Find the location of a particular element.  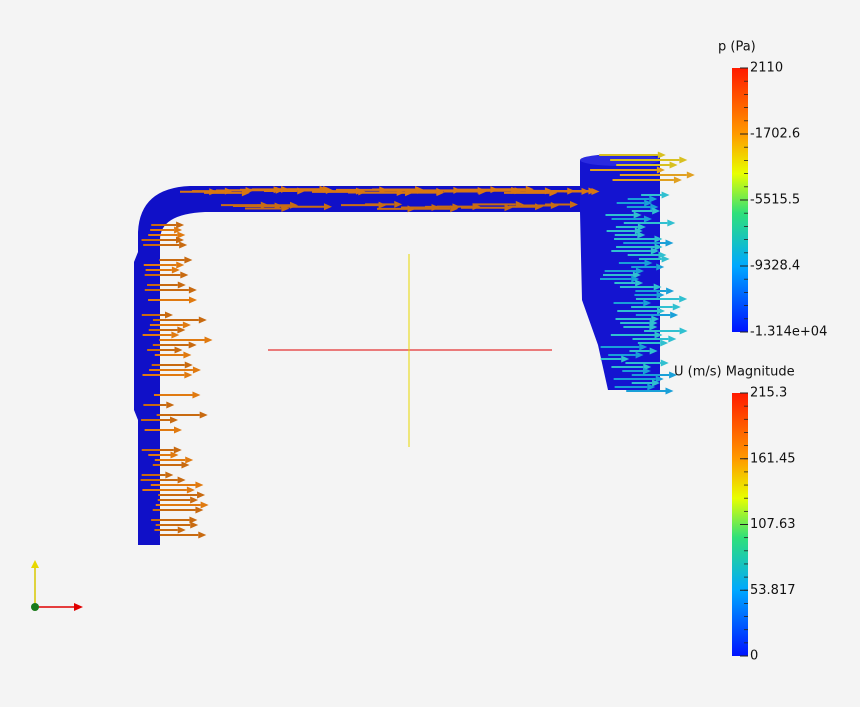

colorbar-label: -9328.4 is located at coordinates (775, 266).